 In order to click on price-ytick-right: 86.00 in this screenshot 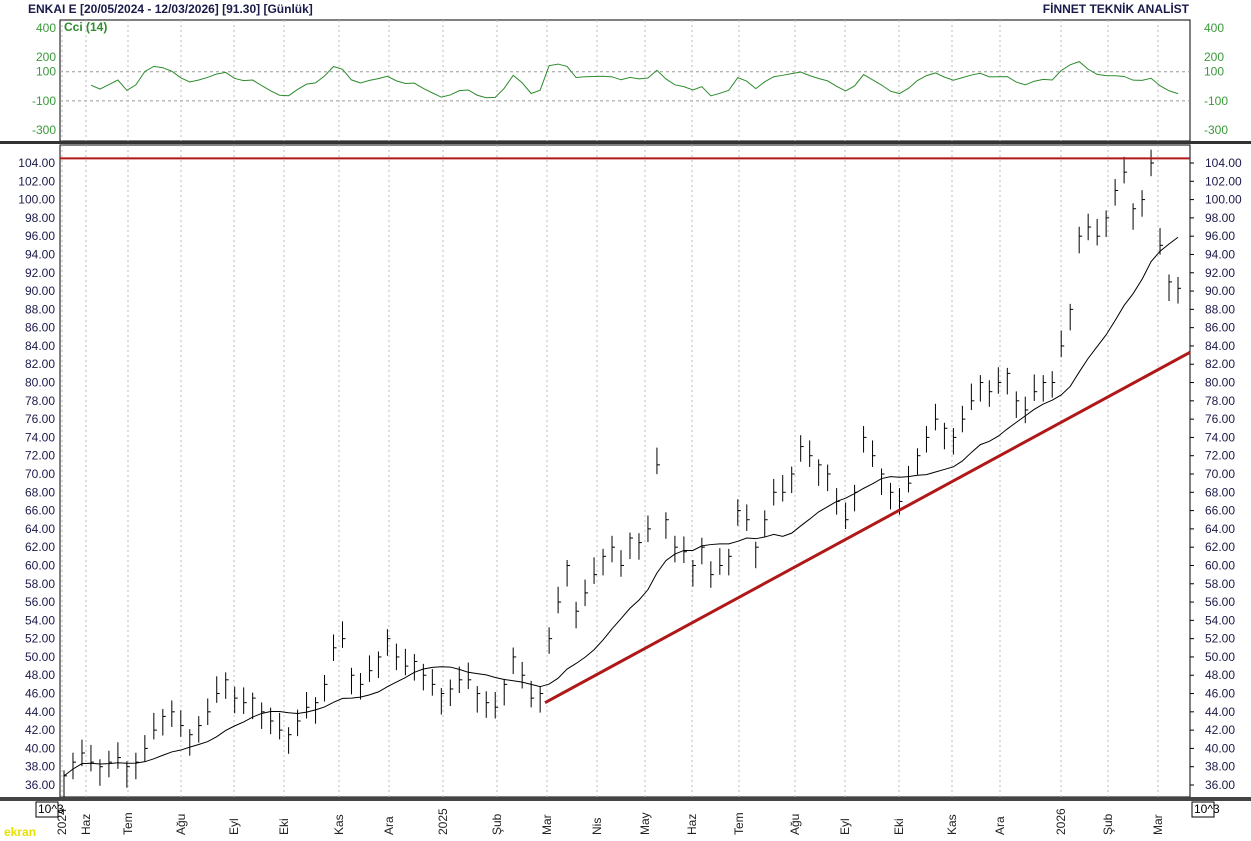, I will do `click(1220, 328)`.